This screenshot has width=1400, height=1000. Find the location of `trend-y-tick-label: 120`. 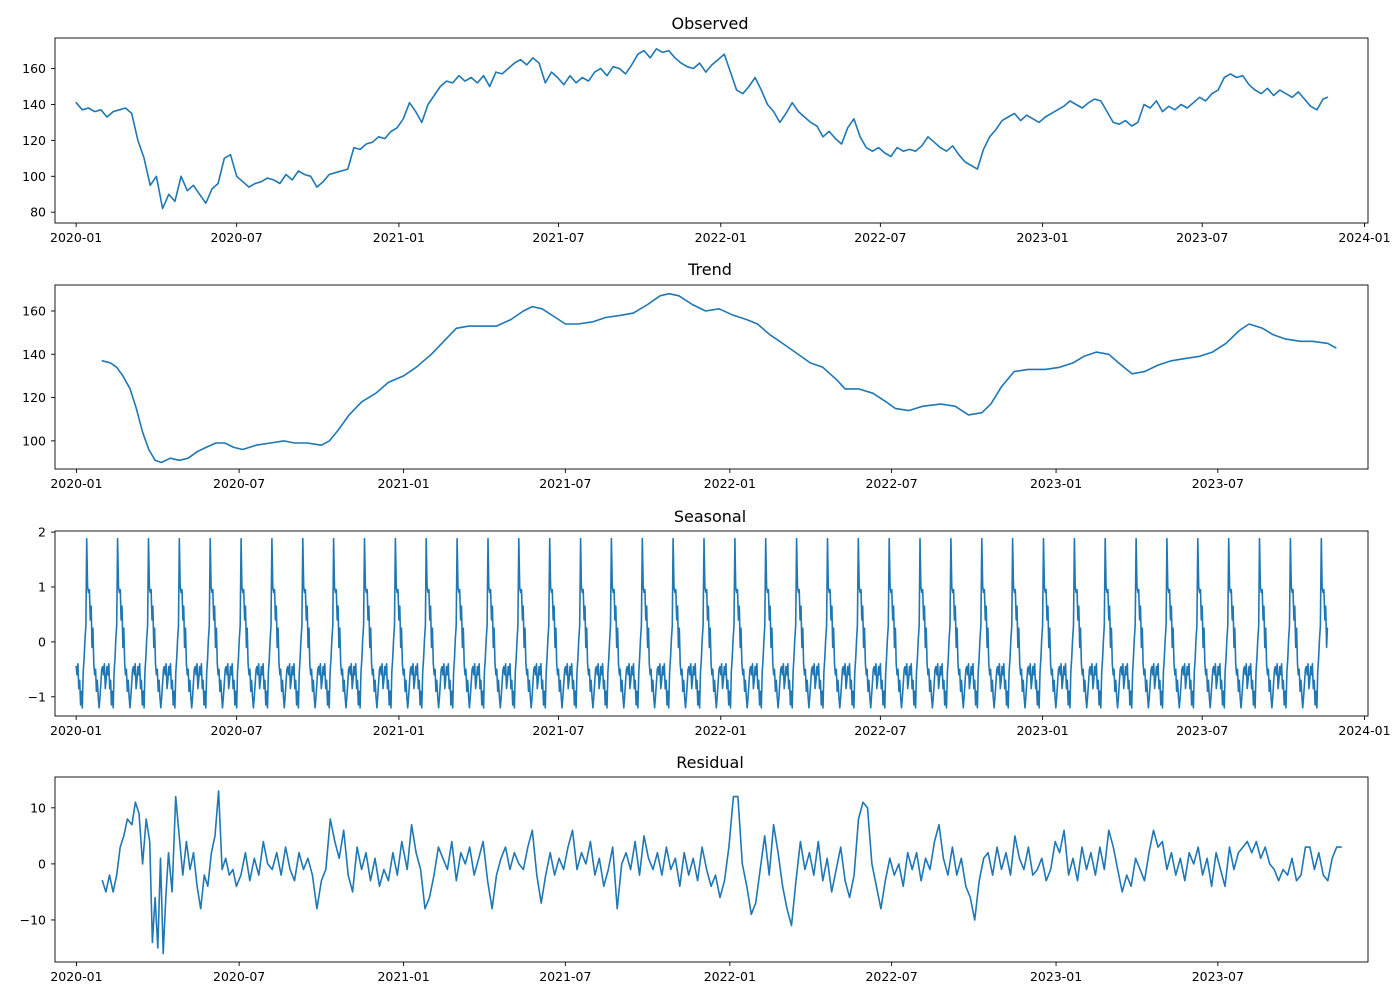

trend-y-tick-label: 120 is located at coordinates (34, 397).